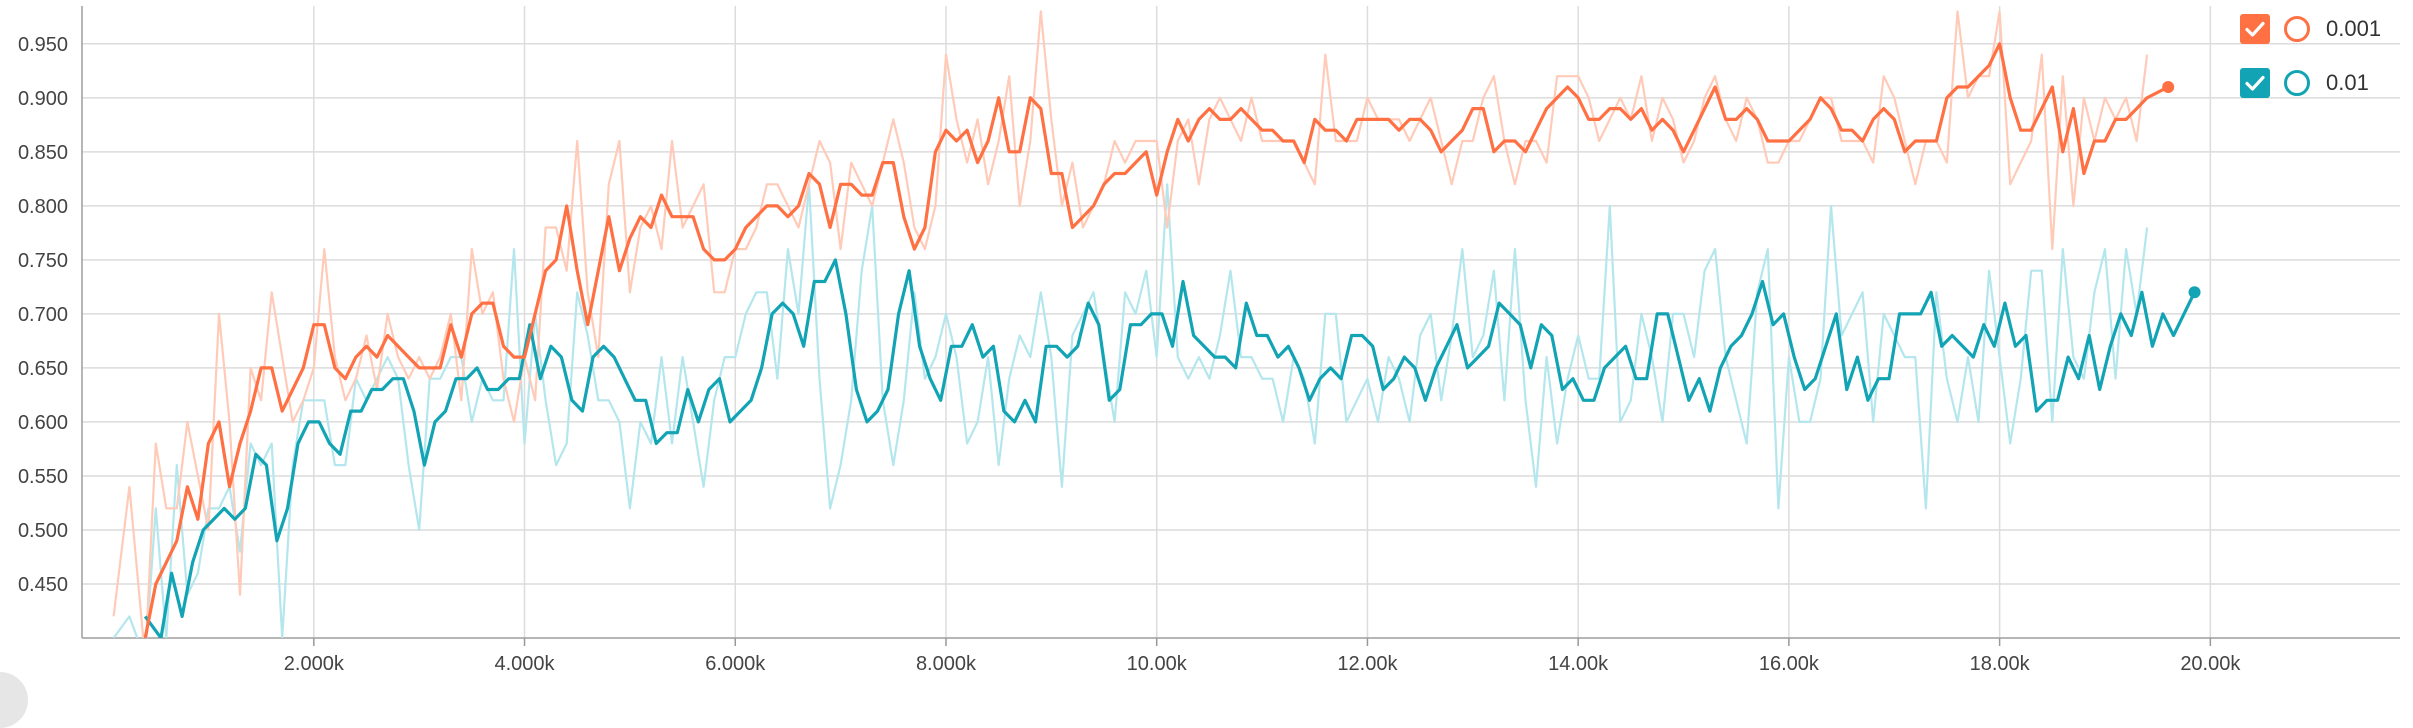  What do you see at coordinates (946, 664) in the screenshot?
I see `x-tick-label: 8.000k` at bounding box center [946, 664].